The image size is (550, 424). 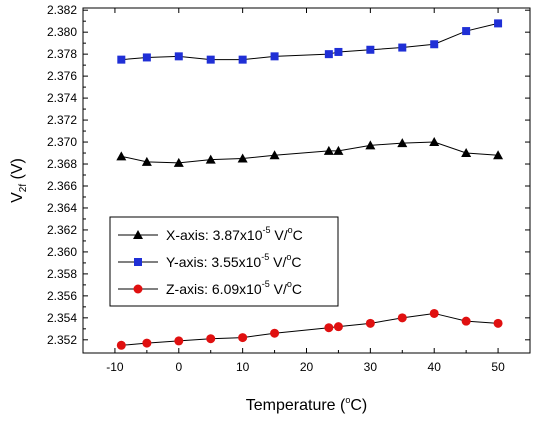 I want to click on y-tick-label: 2.356, so click(x=62, y=296).